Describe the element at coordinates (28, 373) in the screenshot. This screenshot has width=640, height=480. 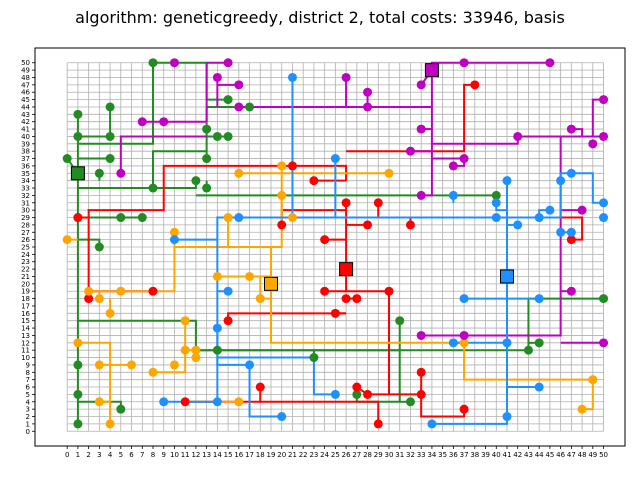
I see `y-tick-label: 8` at that location.